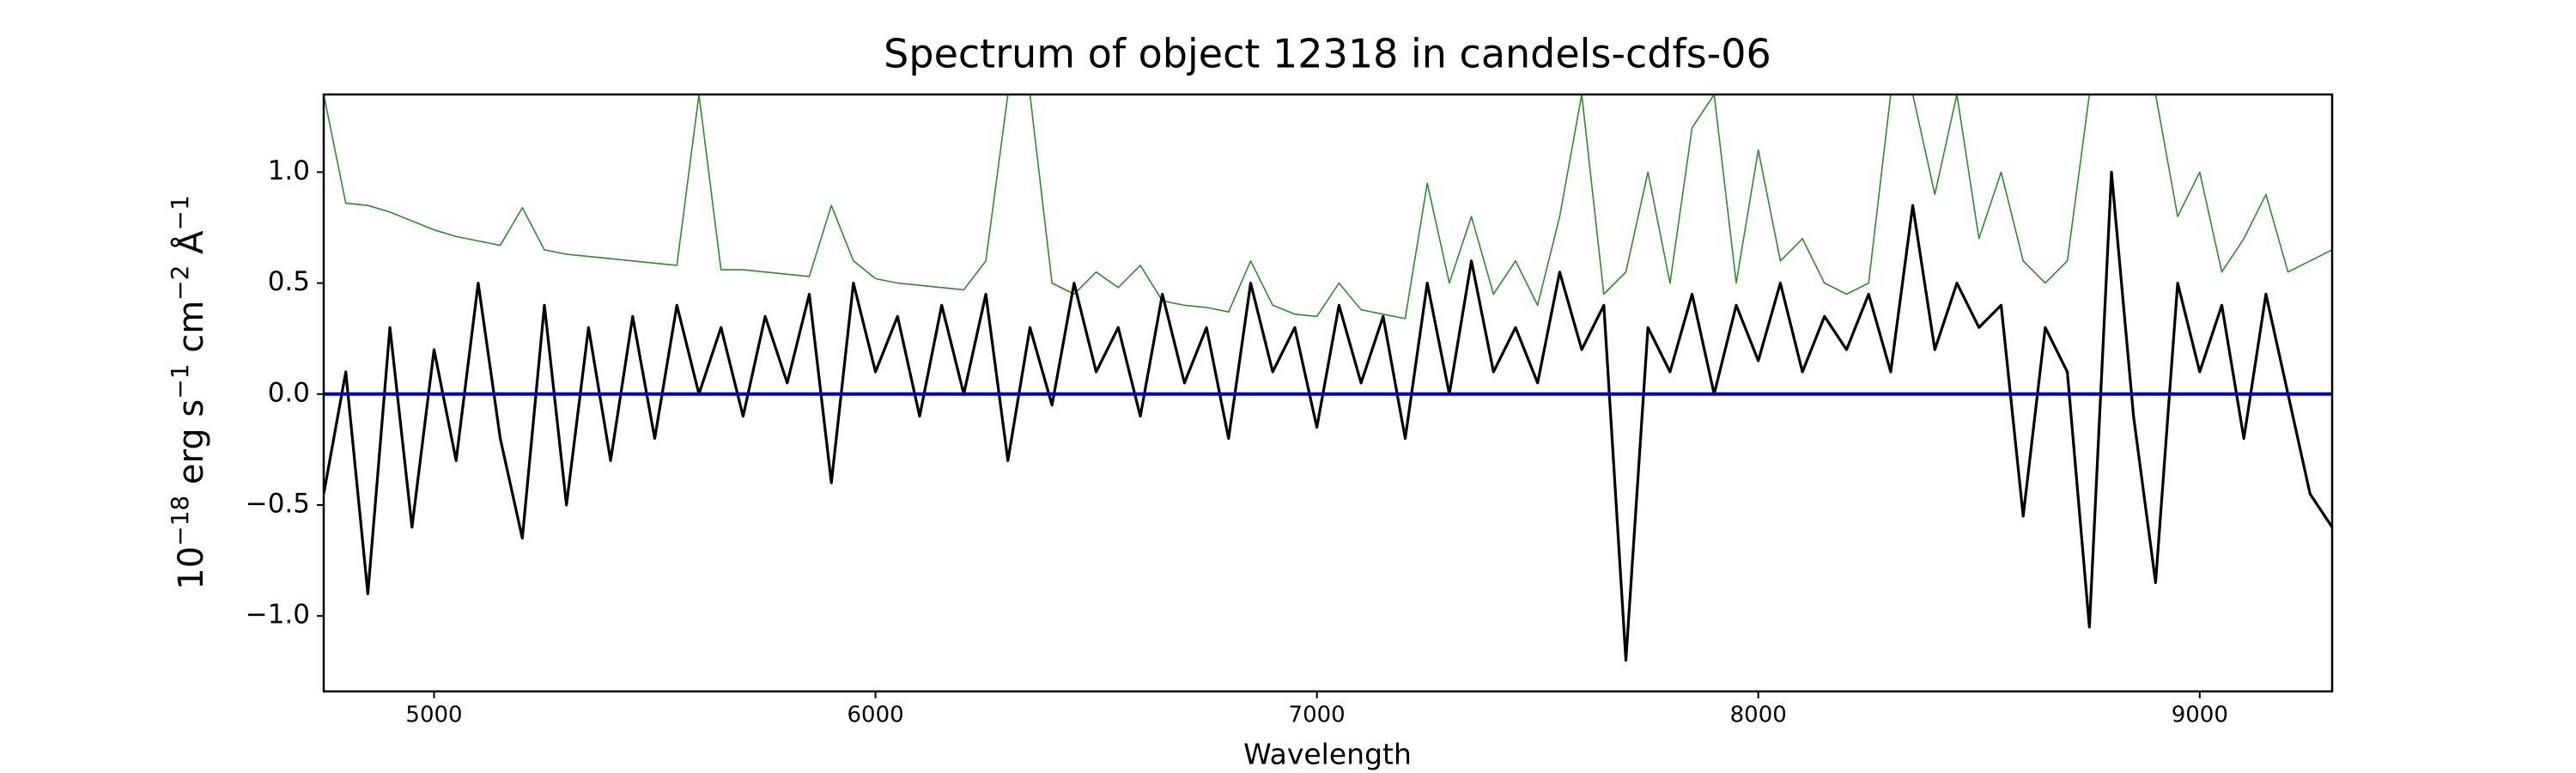 This screenshot has width=2576, height=773. Describe the element at coordinates (191, 447) in the screenshot. I see `y-label-part: erg s` at that location.